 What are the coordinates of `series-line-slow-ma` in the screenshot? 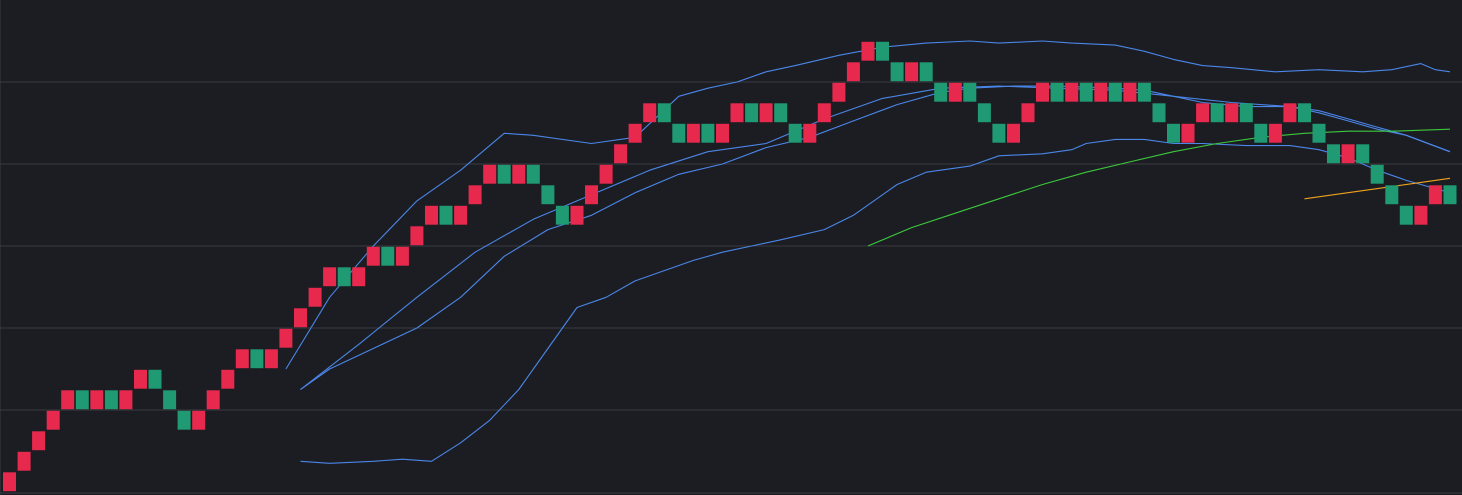 It's located at (1159, 187).